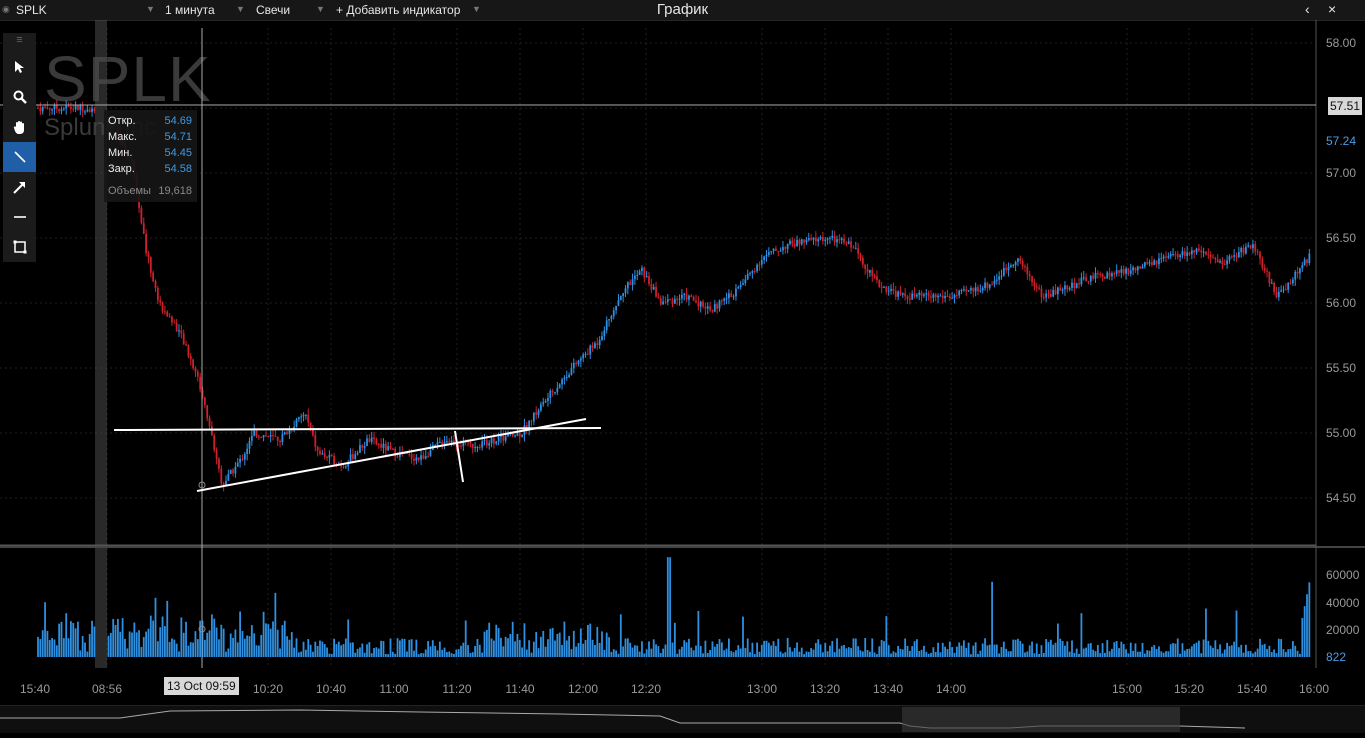 The height and width of the screenshot is (738, 1365). Describe the element at coordinates (190, 10) in the screenshot. I see `interval-selector: 1 минута` at that location.